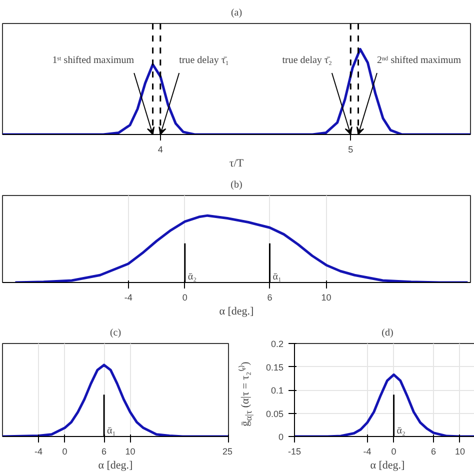  What do you see at coordinates (281, 437) in the screenshot?
I see `y-tick-label: 0` at bounding box center [281, 437].